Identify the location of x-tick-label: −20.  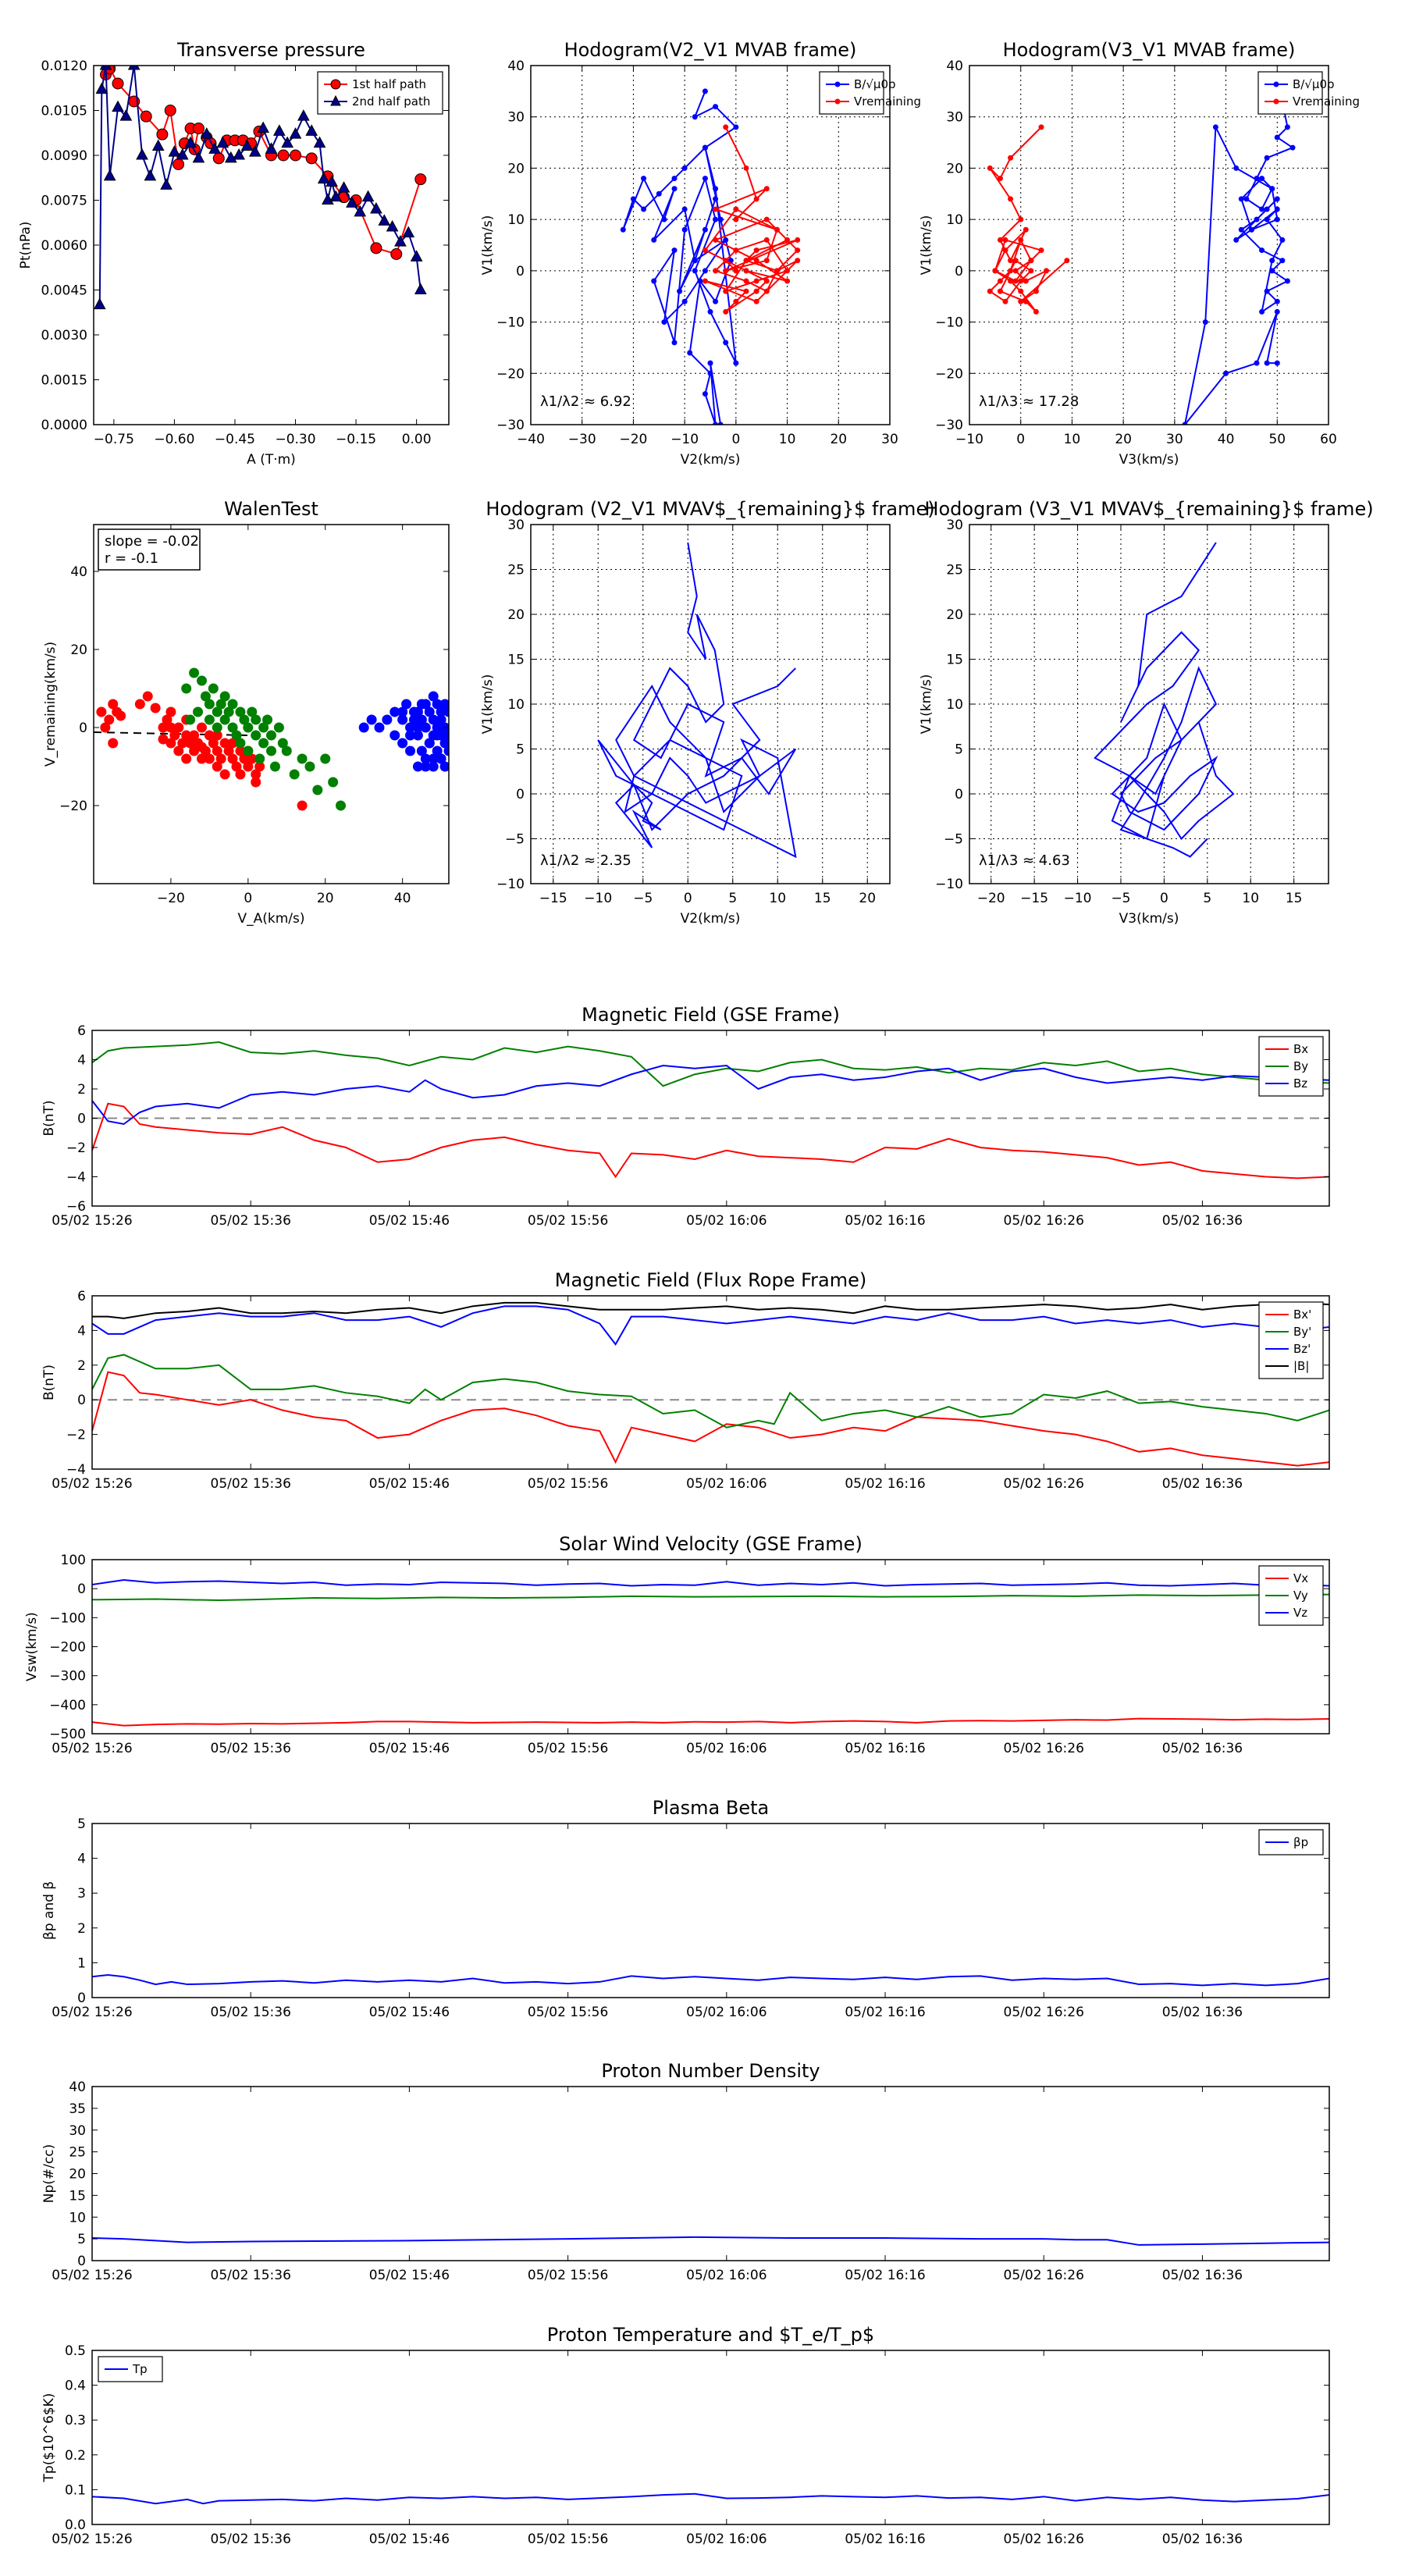
(991, 899).